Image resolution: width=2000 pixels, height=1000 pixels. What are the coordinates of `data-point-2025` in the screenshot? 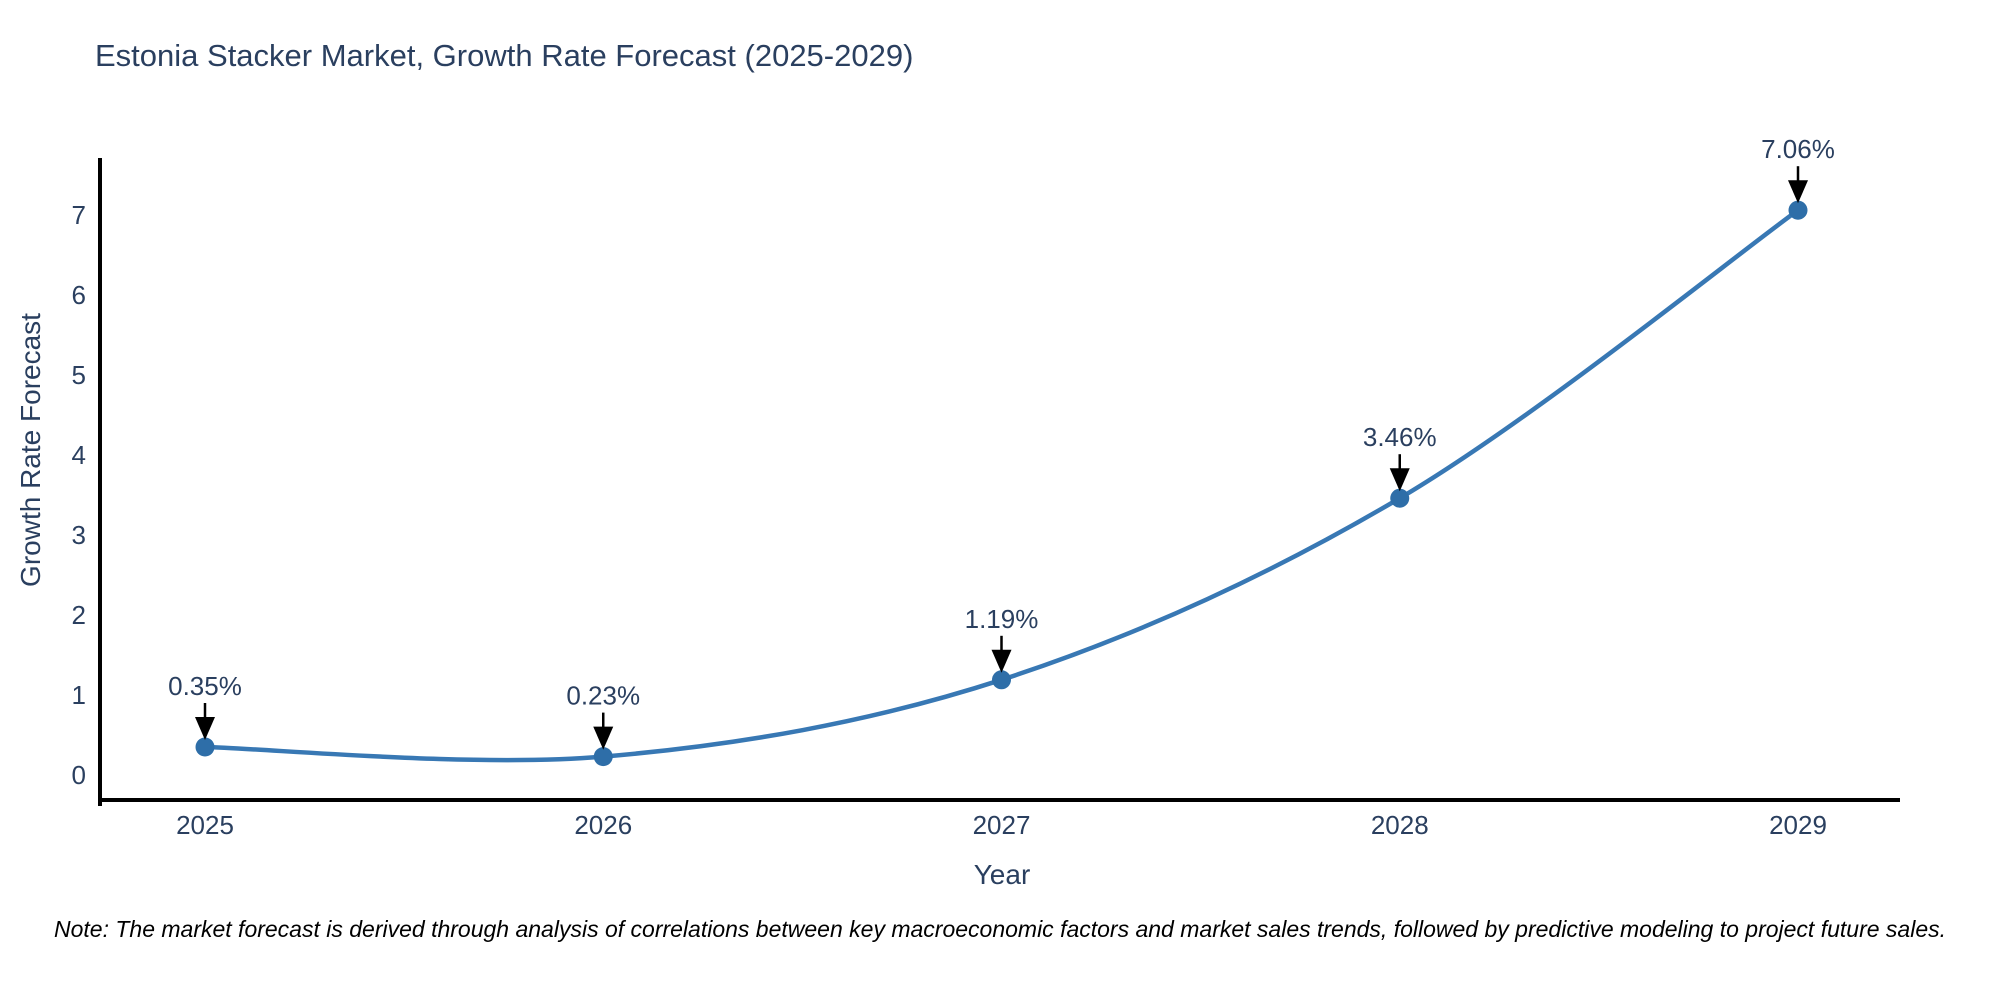 It's located at (205, 747).